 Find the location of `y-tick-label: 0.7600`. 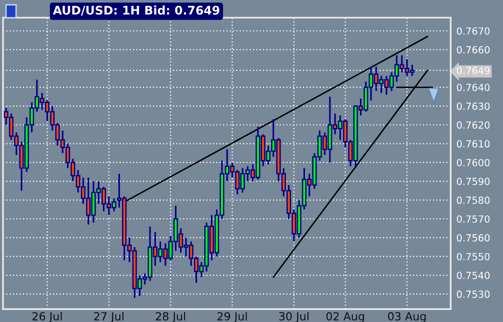

y-tick-label: 0.7600 is located at coordinates (473, 162).